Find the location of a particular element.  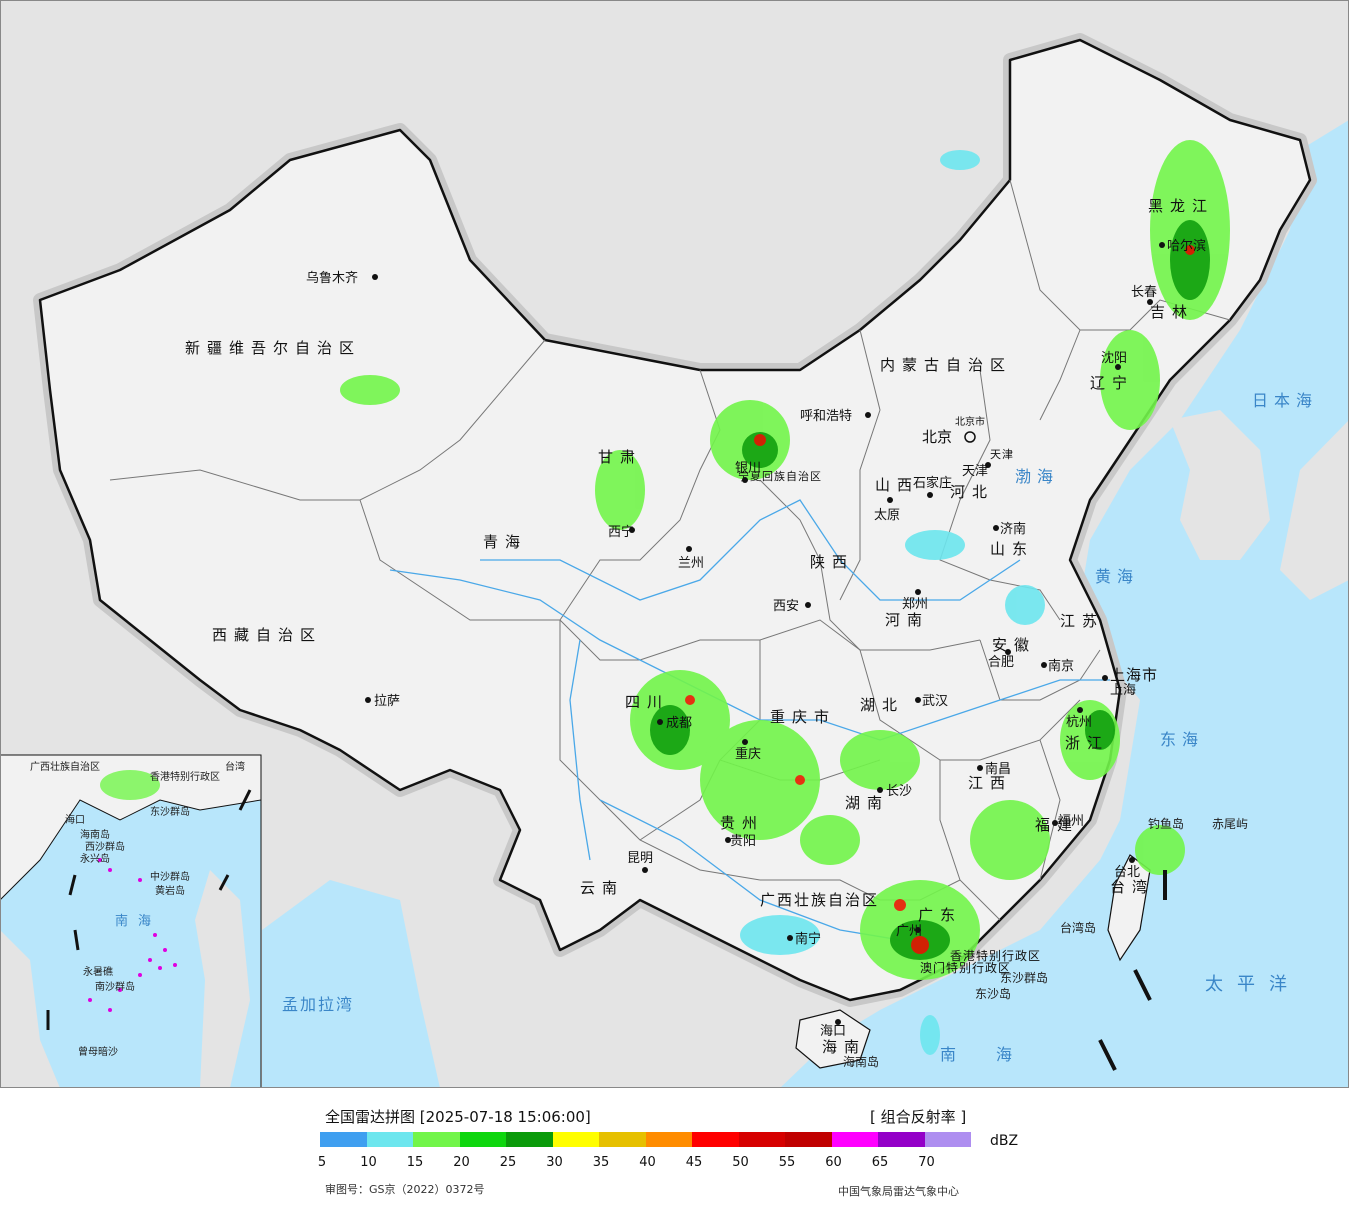

city-urumqi: 乌鲁木齐 is located at coordinates (342, 278).